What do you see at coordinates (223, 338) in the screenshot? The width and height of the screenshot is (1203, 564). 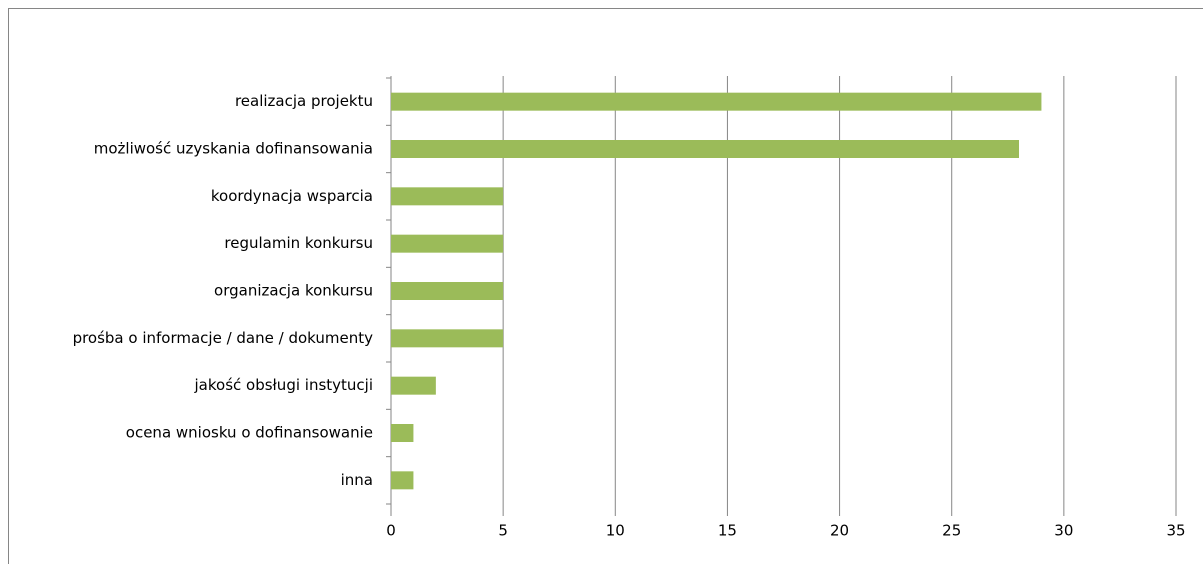 I see `y-tick-label: prośba o informacje / dane / dokumenty` at bounding box center [223, 338].